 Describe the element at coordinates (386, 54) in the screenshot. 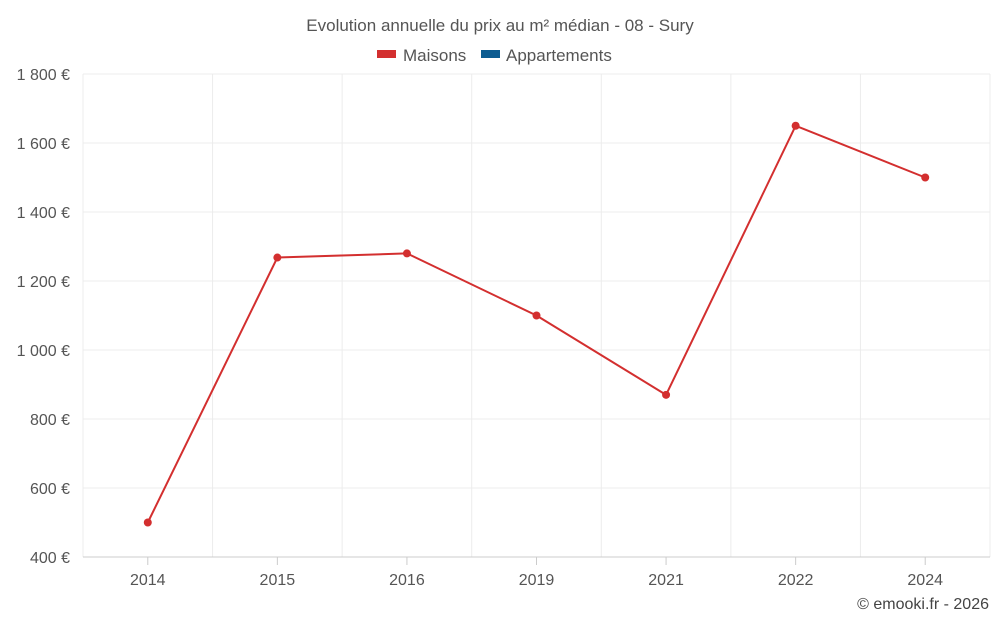

I see `legend-swatch-maisons` at that location.